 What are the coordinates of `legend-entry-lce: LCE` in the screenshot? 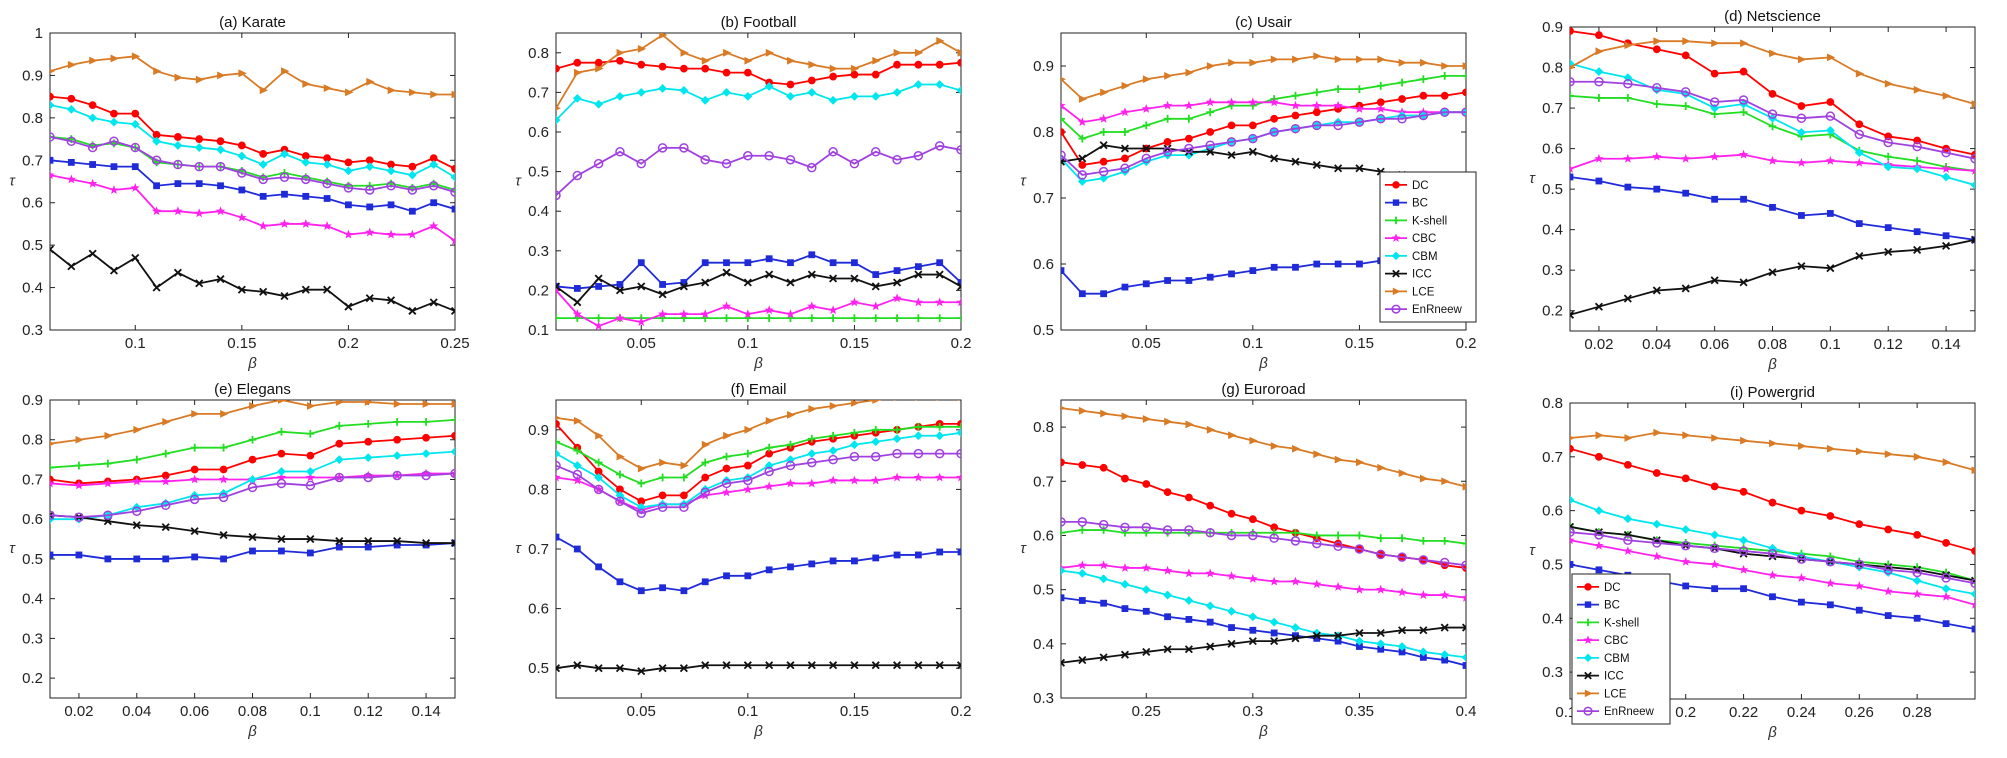 It's located at (1410, 292).